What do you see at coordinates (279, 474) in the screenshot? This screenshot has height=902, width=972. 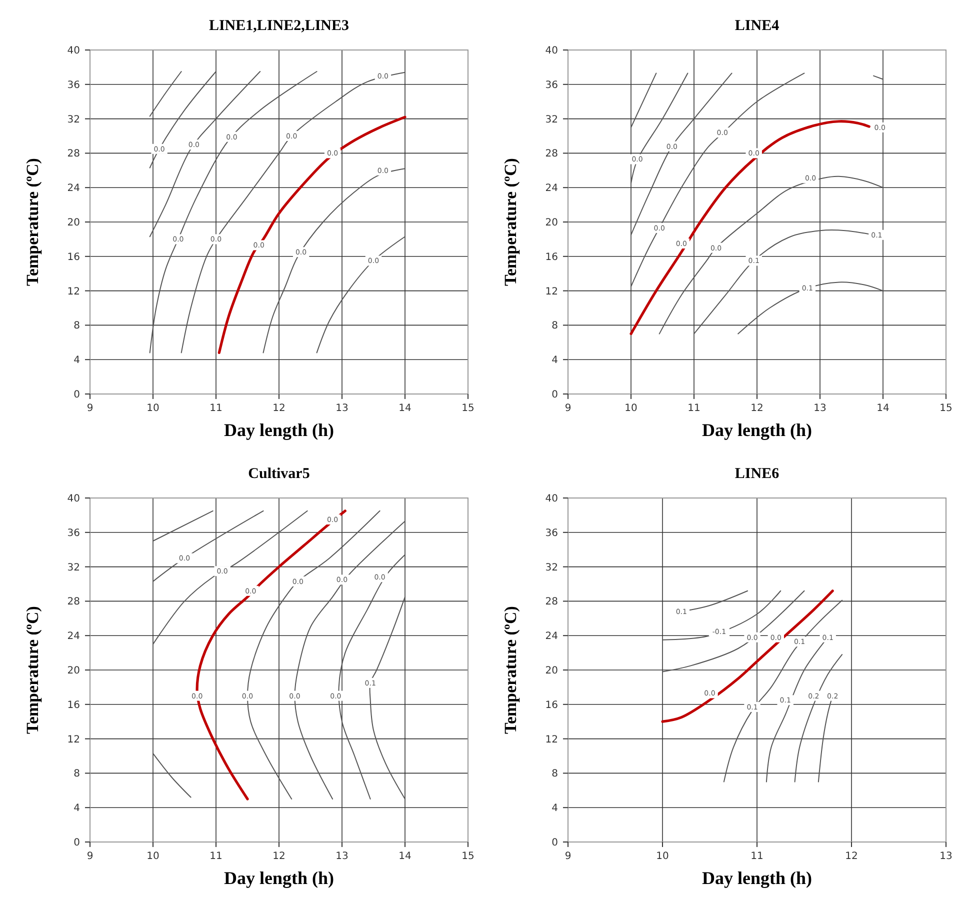 I see `chart-title: Cultivar5` at bounding box center [279, 474].